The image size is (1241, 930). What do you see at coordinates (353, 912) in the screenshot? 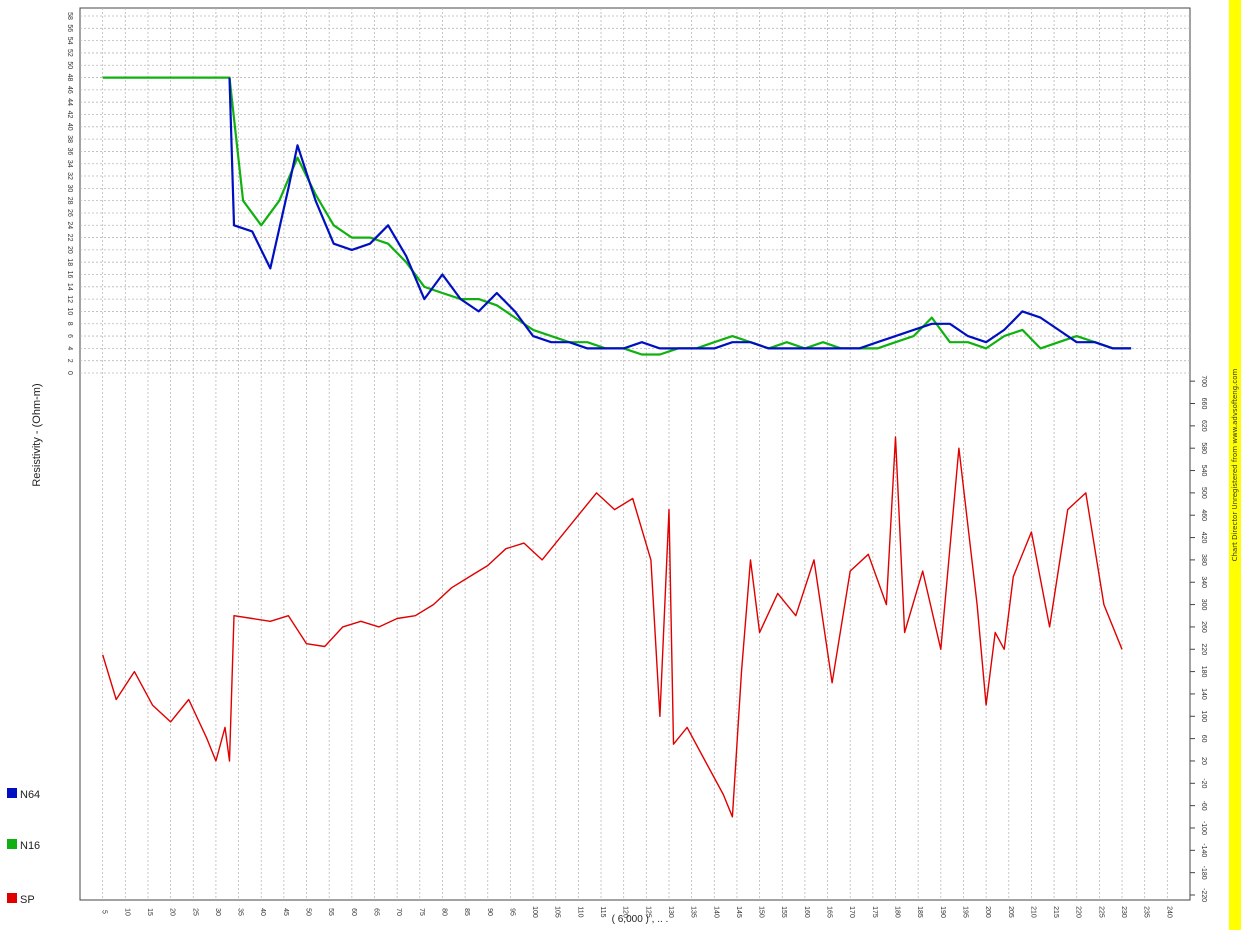
I see `depth-tick-label: 60` at bounding box center [353, 912].